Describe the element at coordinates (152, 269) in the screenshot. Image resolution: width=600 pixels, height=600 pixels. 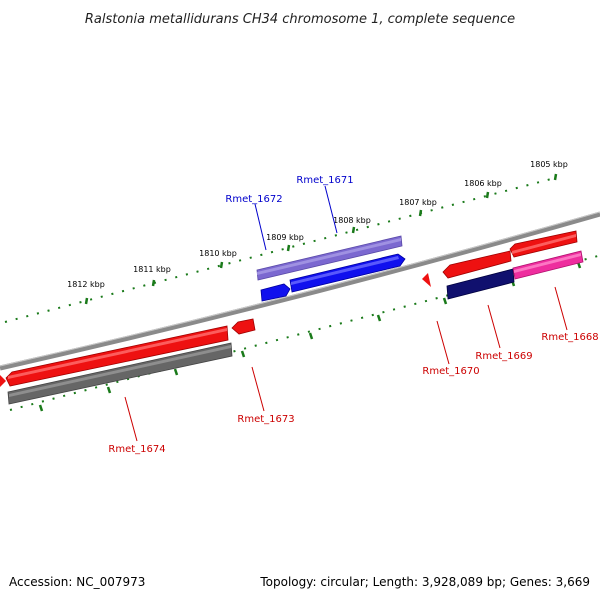
I see `tick-label-1811kbp: 1811 kbp` at that location.